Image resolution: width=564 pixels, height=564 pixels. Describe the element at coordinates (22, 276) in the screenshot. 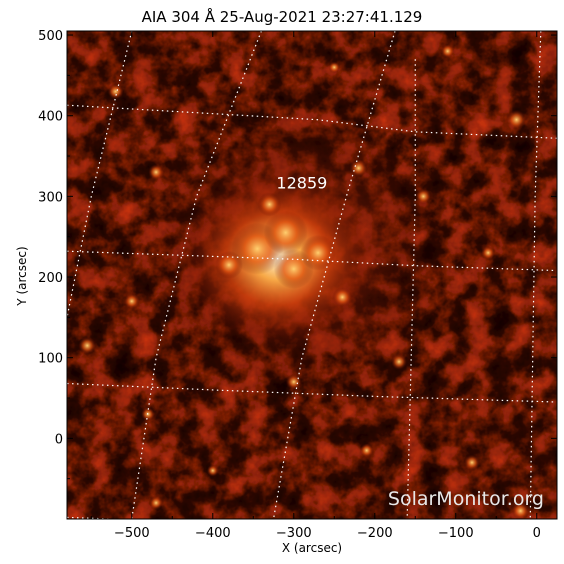

I see `y-axis-title: Y (arcsec)` at that location.